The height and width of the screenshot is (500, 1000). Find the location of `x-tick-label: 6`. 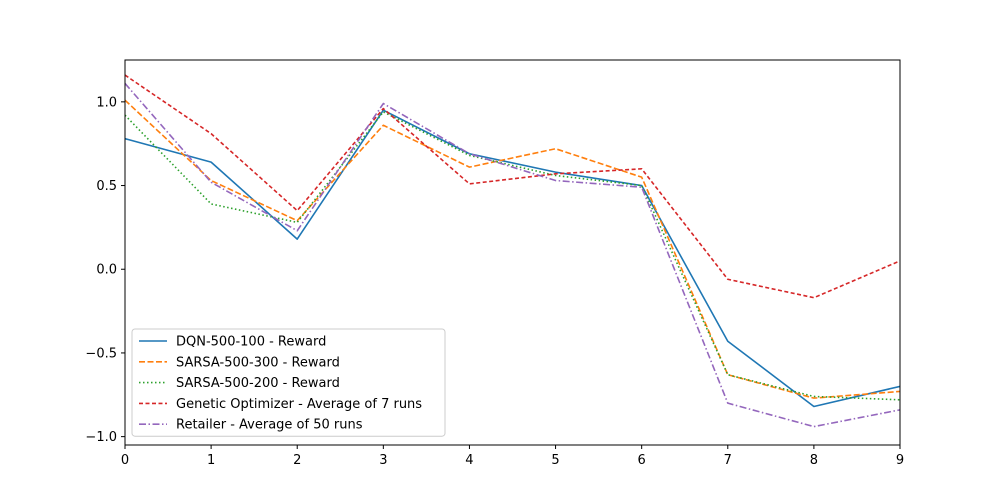

x-tick-label: 6 is located at coordinates (642, 460).